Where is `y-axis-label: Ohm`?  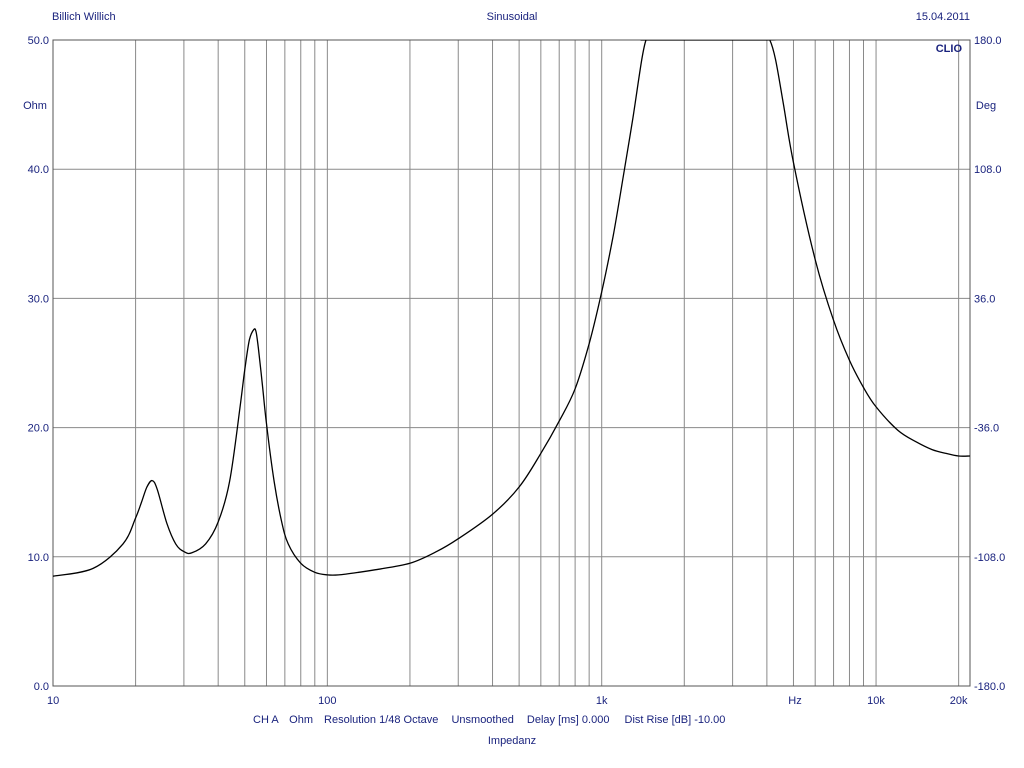 y-axis-label: Ohm is located at coordinates (35, 106).